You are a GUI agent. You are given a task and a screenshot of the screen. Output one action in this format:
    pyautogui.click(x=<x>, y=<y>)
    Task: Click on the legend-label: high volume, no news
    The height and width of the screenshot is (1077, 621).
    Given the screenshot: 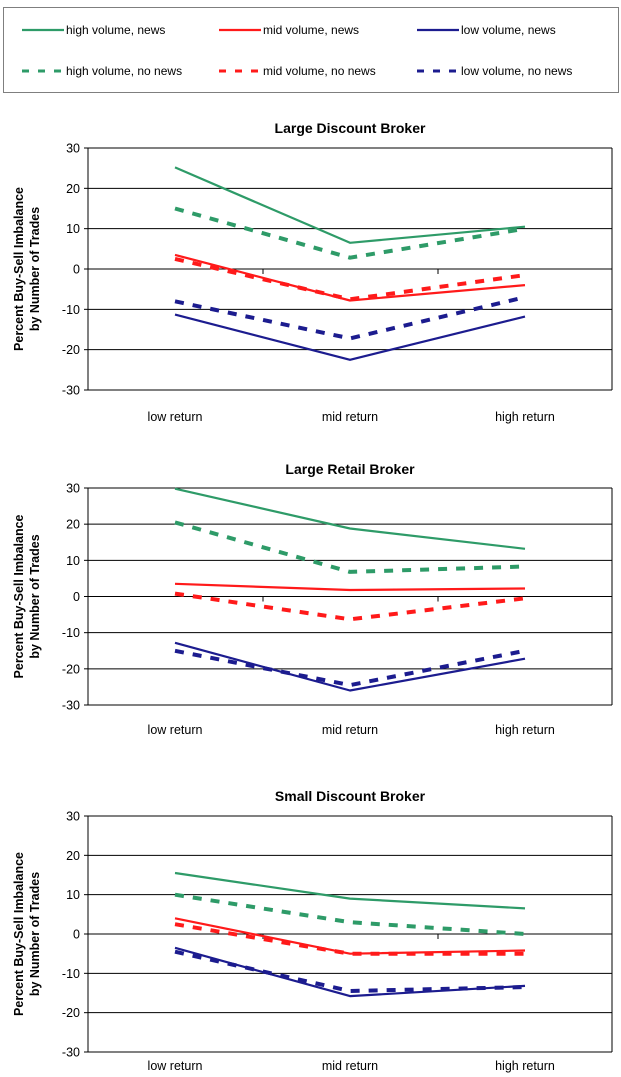 What is the action you would take?
    pyautogui.click(x=124, y=71)
    